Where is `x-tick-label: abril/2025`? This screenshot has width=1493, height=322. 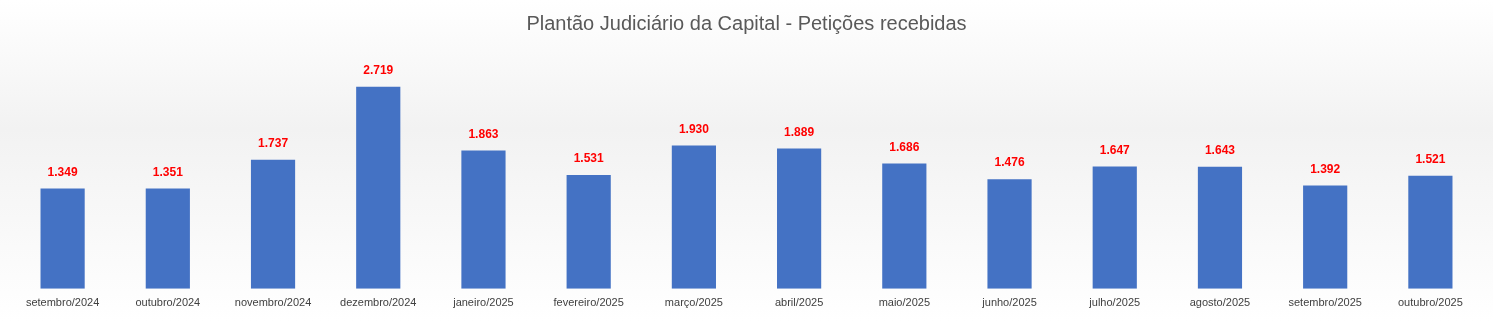
x-tick-label: abril/2025 is located at coordinates (799, 302).